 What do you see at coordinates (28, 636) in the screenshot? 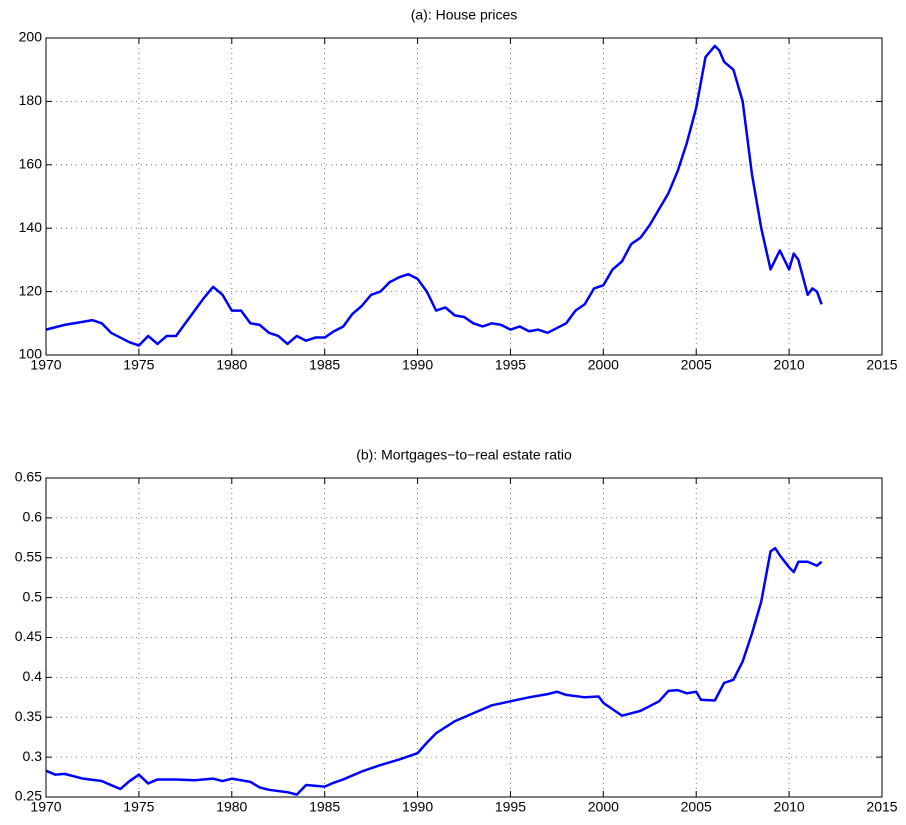
I see `y-tick-label: 0.45` at bounding box center [28, 636].